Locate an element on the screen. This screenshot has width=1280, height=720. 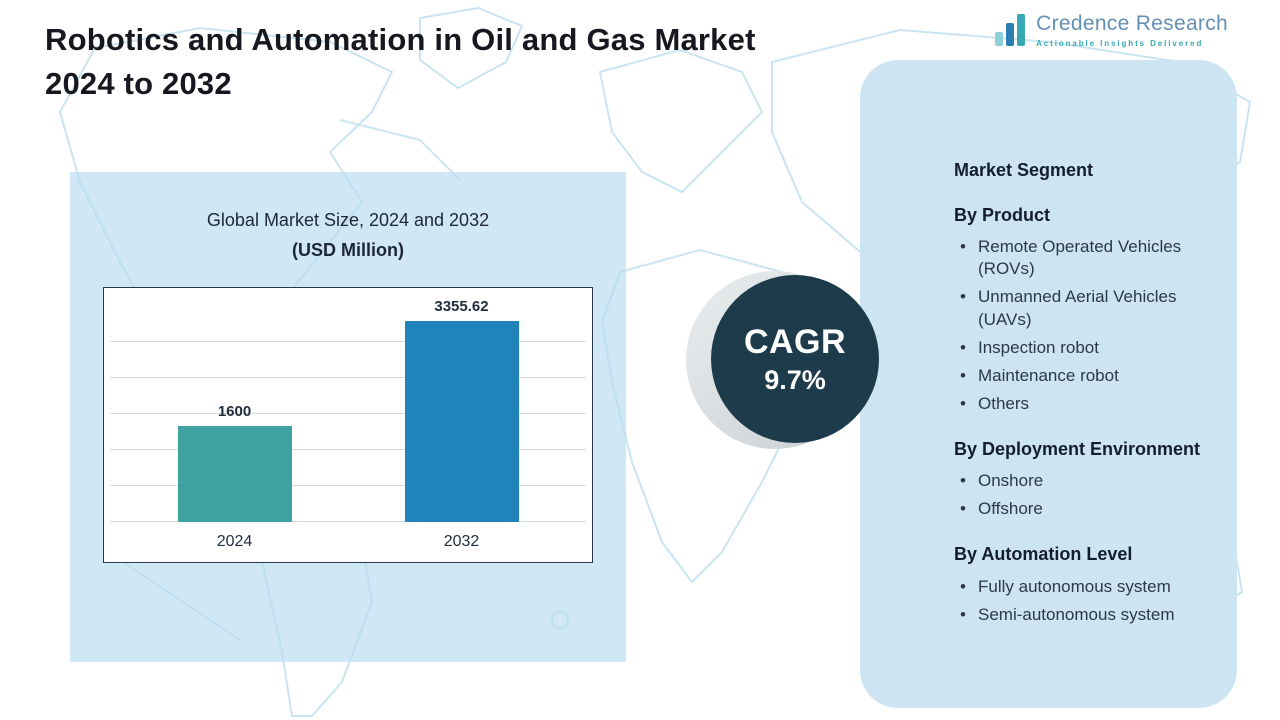
bar-category-label: 2032 is located at coordinates (461, 541).